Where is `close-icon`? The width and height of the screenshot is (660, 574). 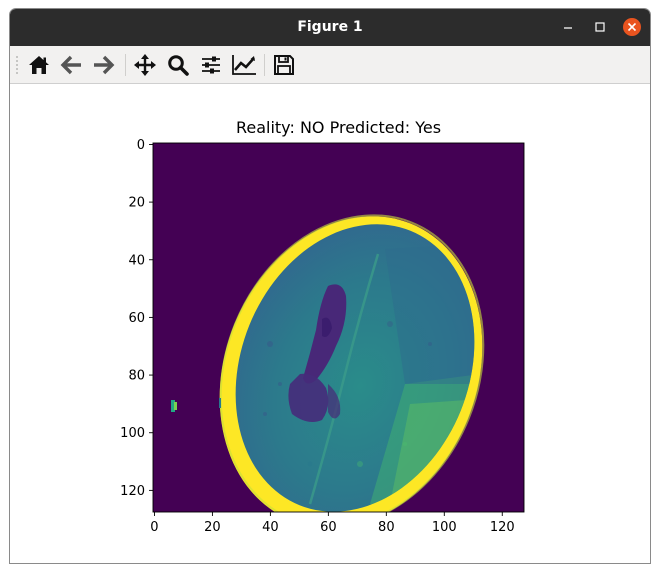 close-icon is located at coordinates (632, 27).